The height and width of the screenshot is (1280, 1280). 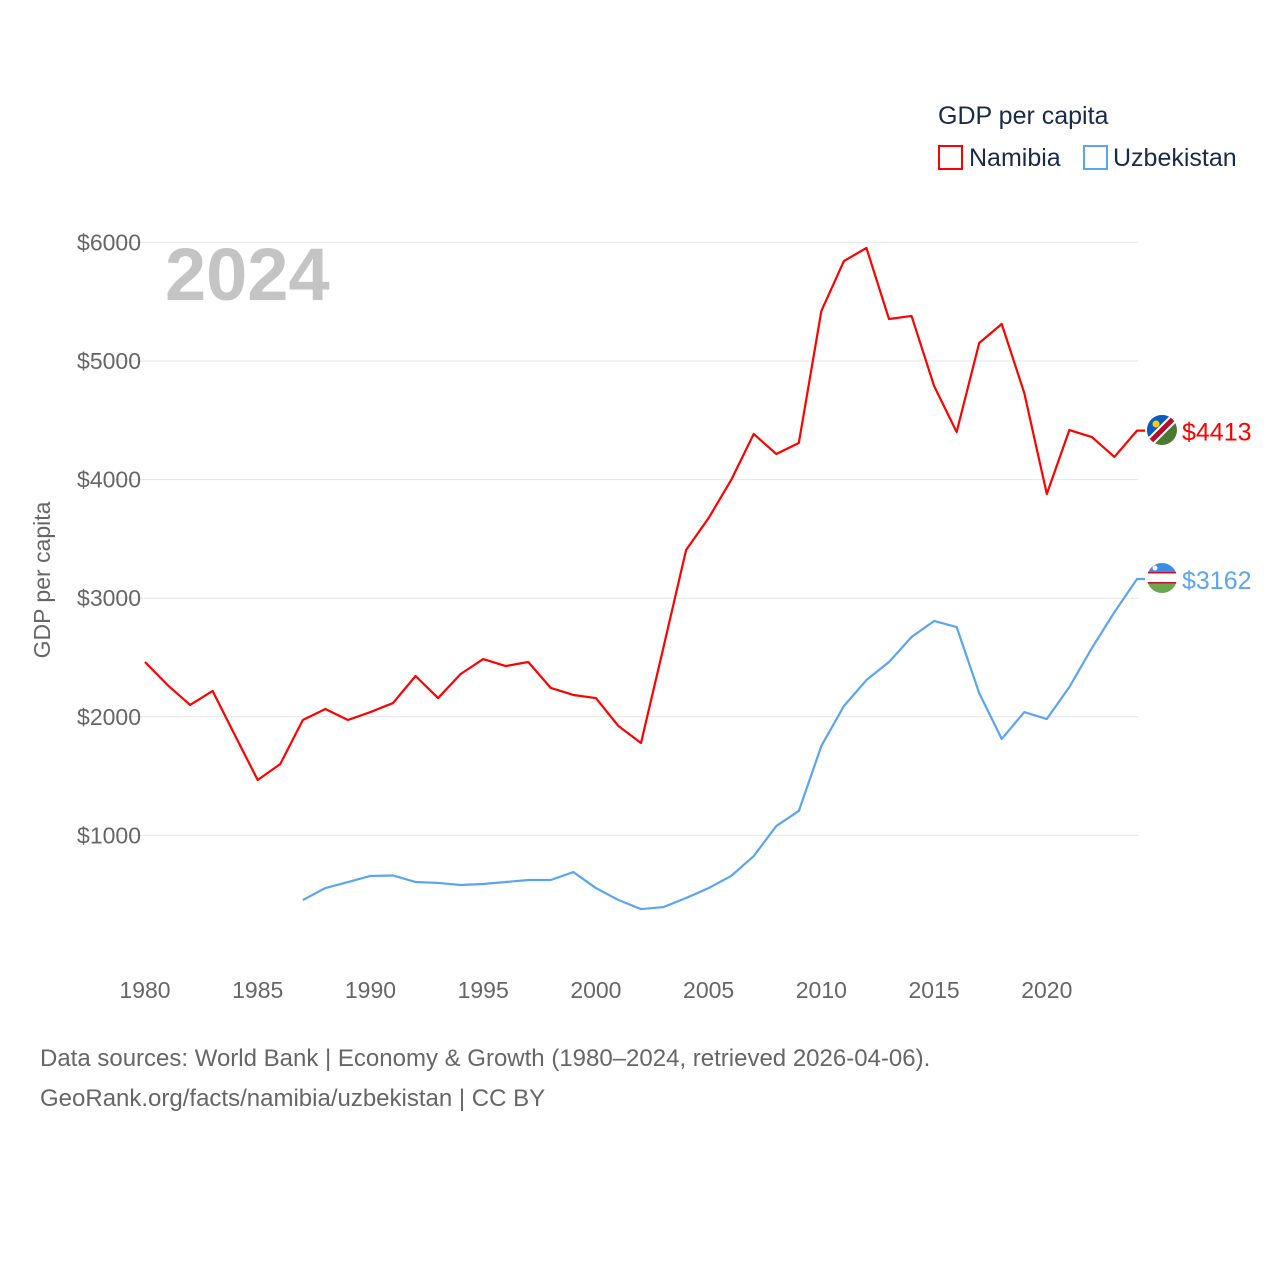 I want to click on end-value-label-uzbekistan: $3162, so click(x=1217, y=581).